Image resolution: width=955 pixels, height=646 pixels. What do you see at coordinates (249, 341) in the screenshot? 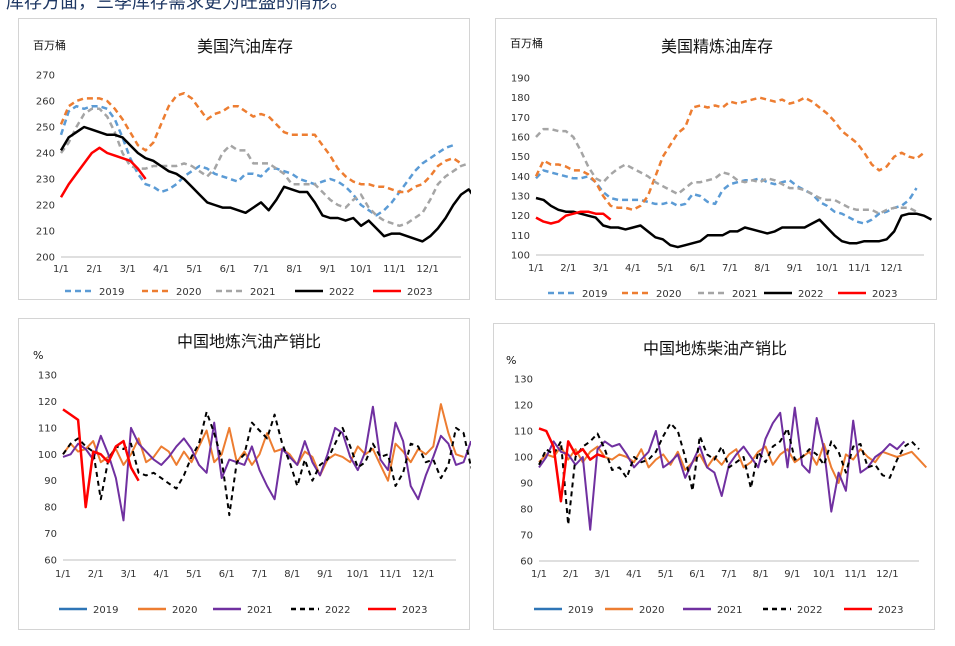
I see `chart-title: 中国地炼汽油产销比` at bounding box center [249, 341].